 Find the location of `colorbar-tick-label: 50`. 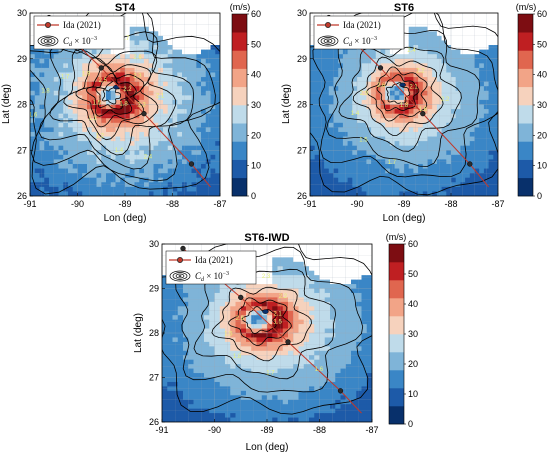

colorbar-tick-label: 50 is located at coordinates (256, 44).